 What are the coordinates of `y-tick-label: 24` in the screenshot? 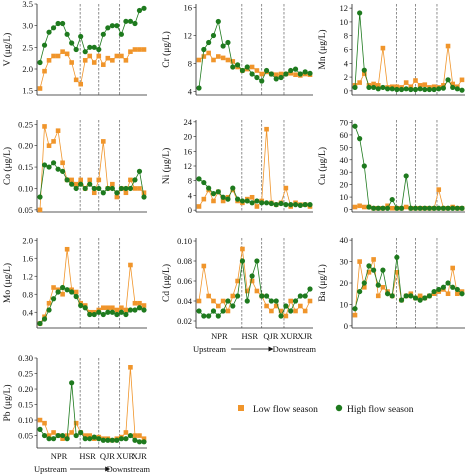 It's located at (188, 122).